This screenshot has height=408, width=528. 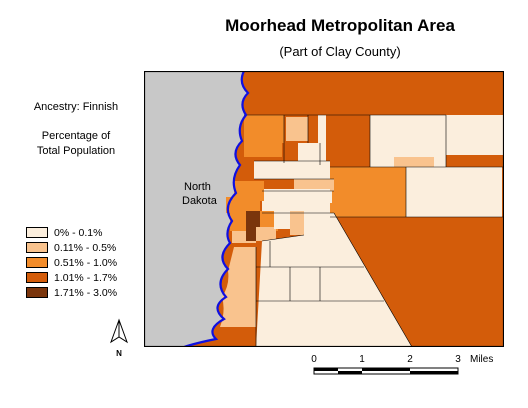 I want to click on legend-heading: Ancestry: Finnish, so click(x=76, y=107).